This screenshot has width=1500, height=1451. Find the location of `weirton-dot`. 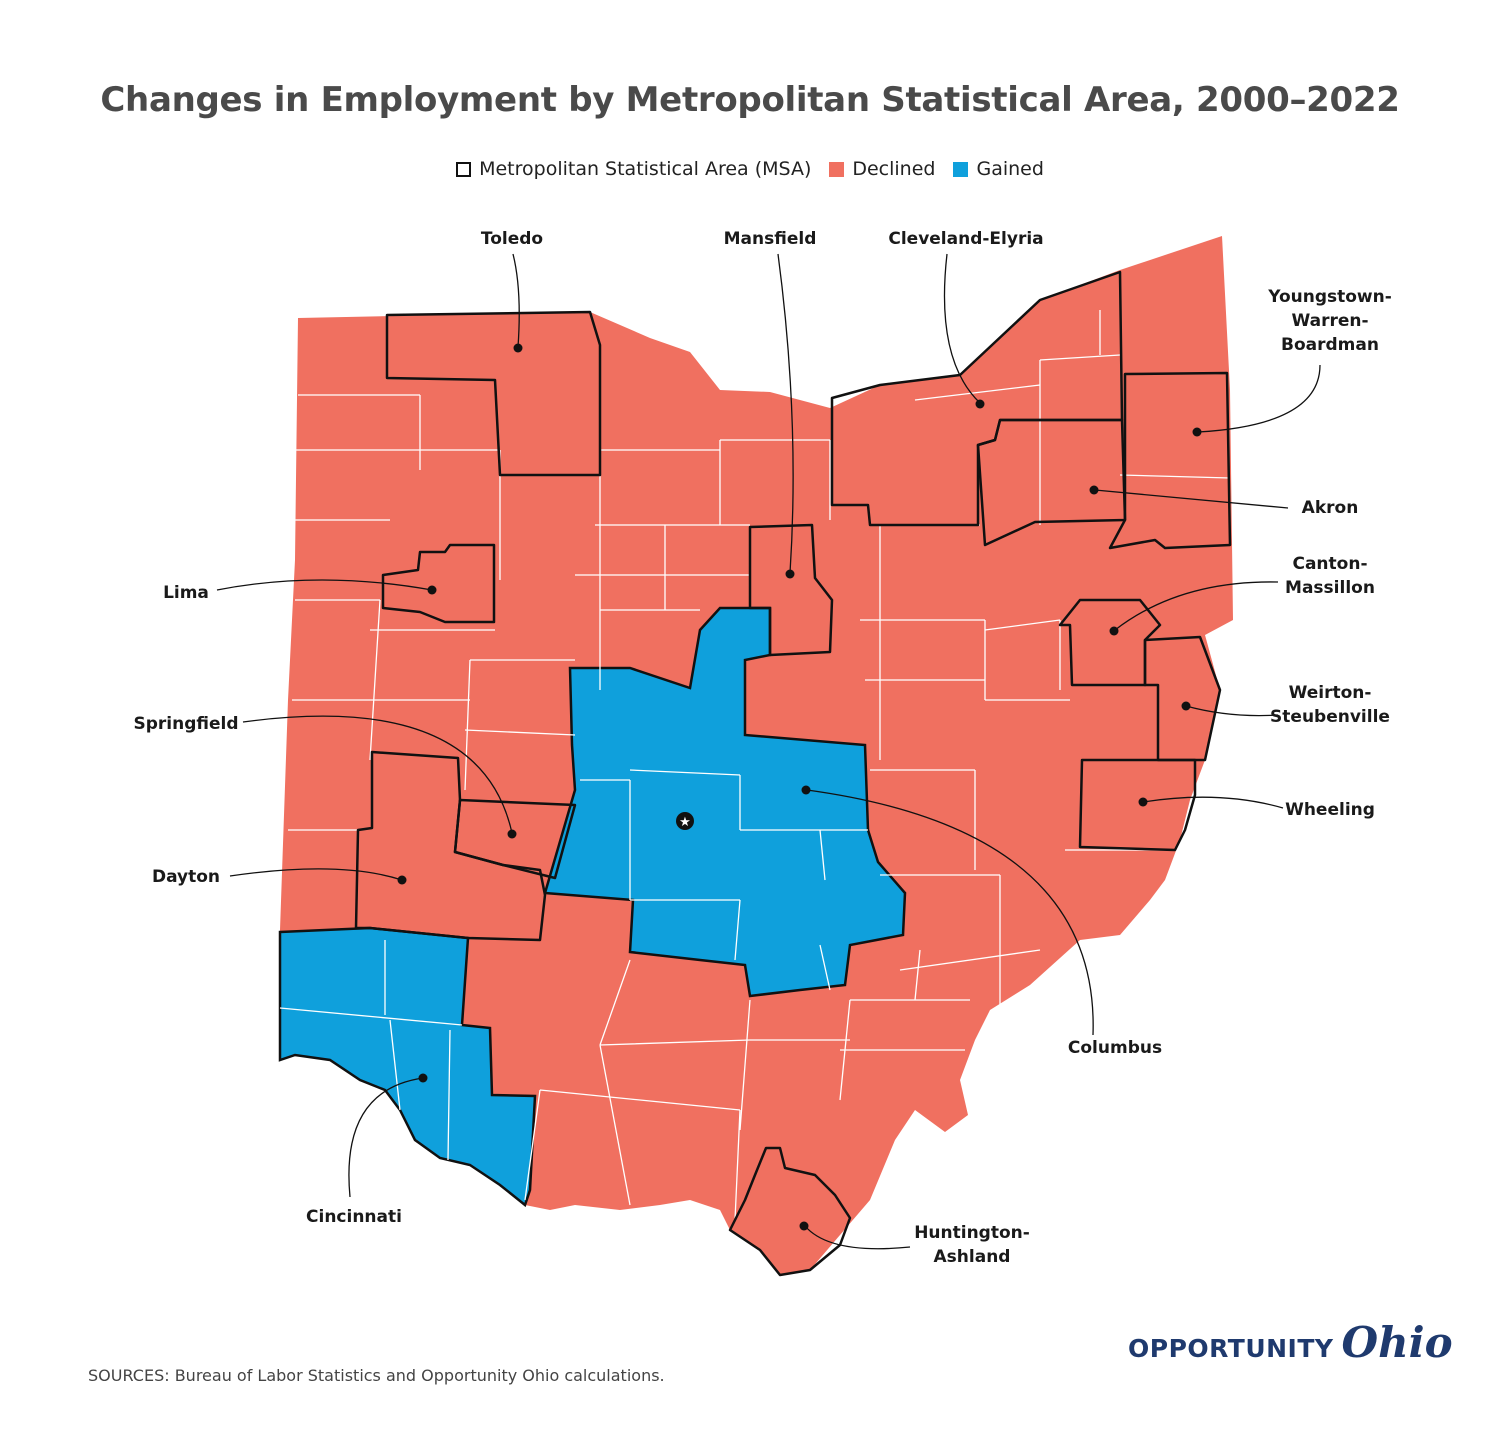

weirton-dot is located at coordinates (1186, 706).